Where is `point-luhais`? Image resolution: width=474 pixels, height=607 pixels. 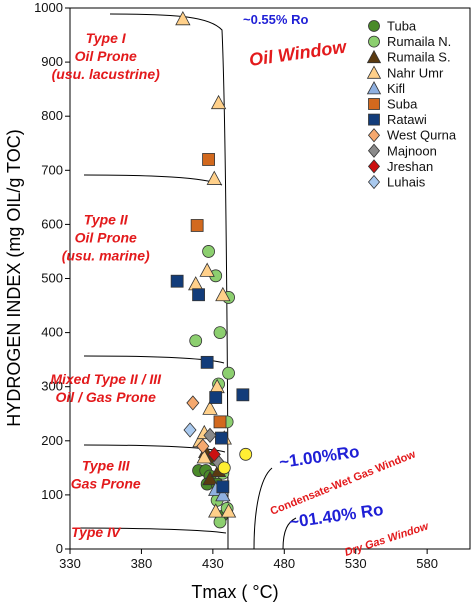
point-luhais is located at coordinates (190, 430).